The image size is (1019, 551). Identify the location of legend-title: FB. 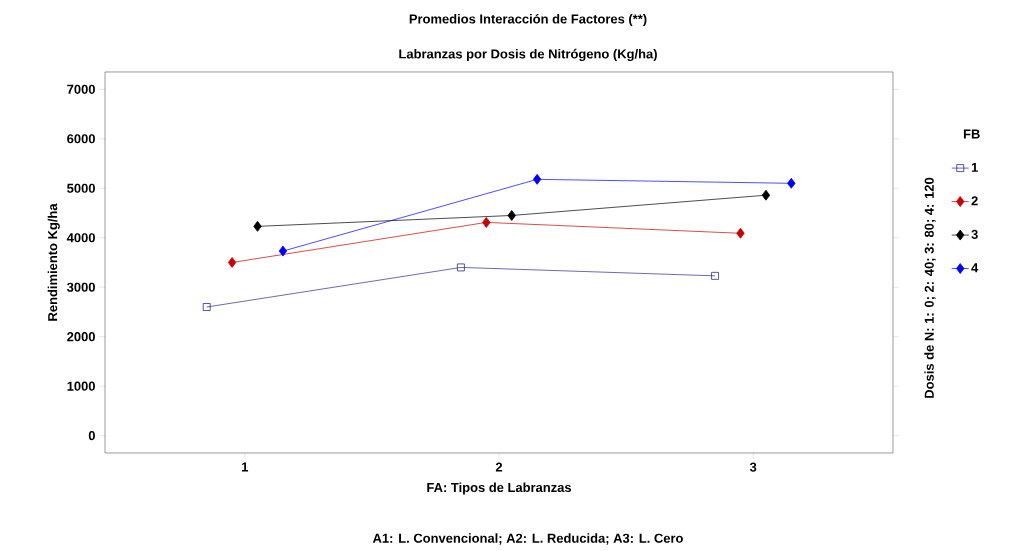
(971, 134).